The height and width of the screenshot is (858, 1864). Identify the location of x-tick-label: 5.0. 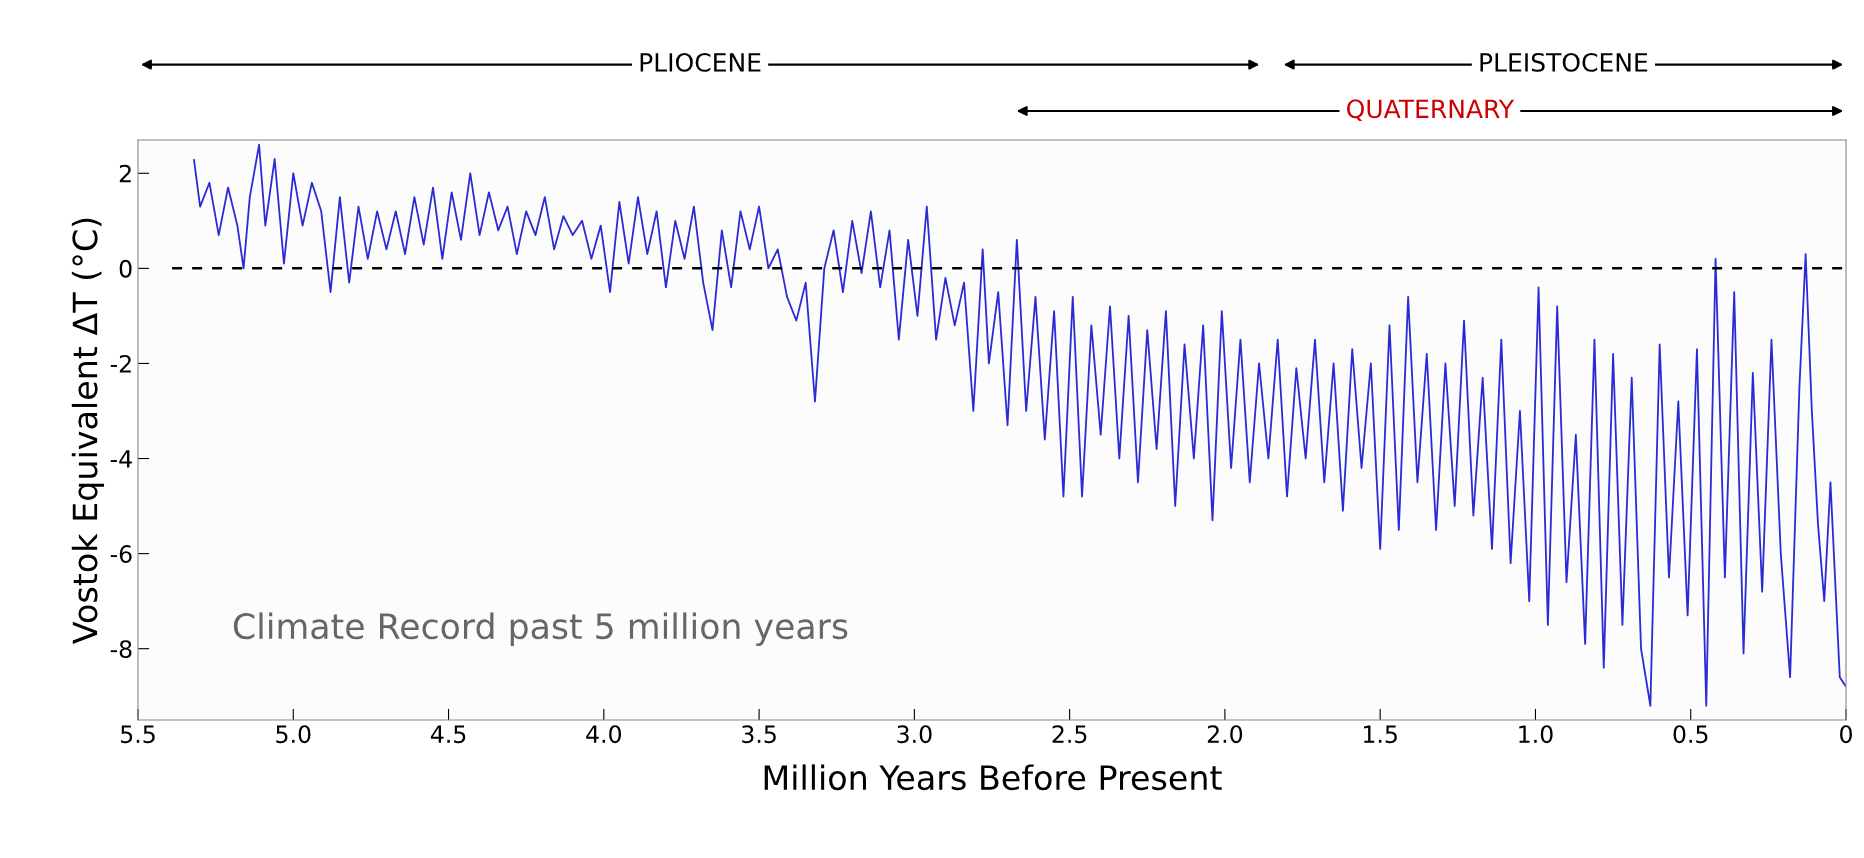
(293, 734).